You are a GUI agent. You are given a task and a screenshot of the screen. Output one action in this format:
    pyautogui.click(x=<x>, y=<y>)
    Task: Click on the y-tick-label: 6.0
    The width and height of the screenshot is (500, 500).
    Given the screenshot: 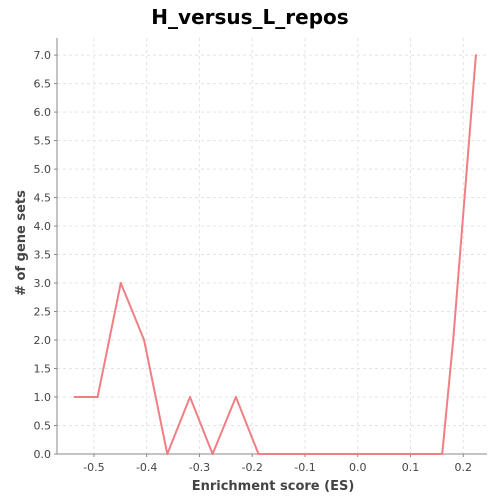 What is the action you would take?
    pyautogui.click(x=43, y=112)
    